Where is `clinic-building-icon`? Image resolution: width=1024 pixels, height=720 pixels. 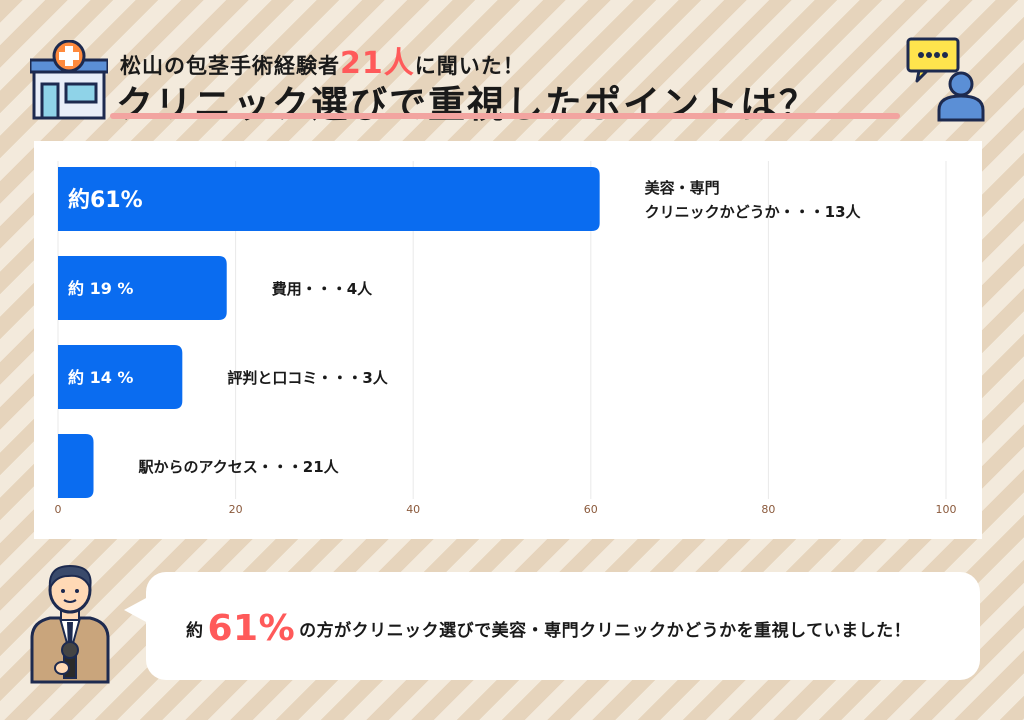 clinic-building-icon is located at coordinates (69, 80).